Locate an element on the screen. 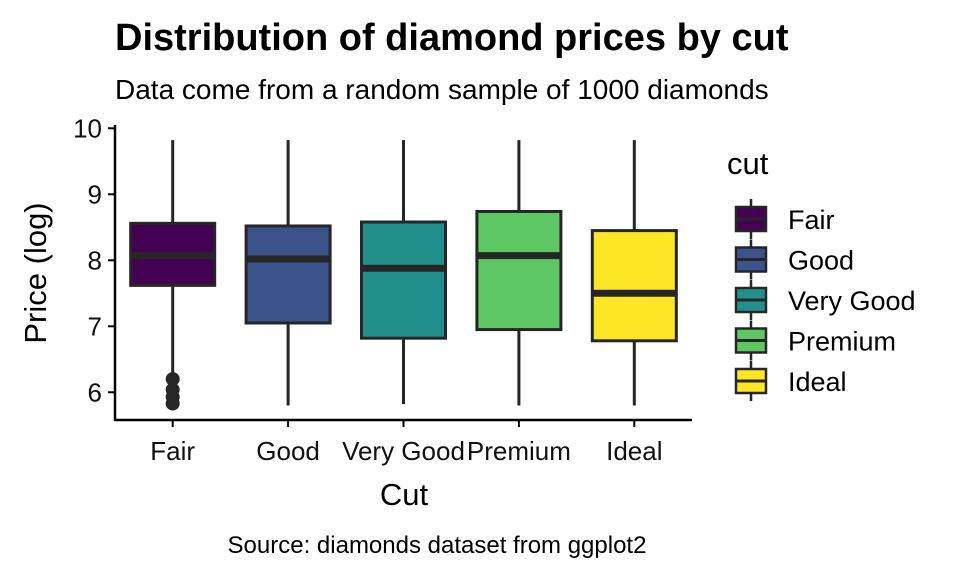 This screenshot has height=576, width=960. x-axis-title: Cut is located at coordinates (404, 494).